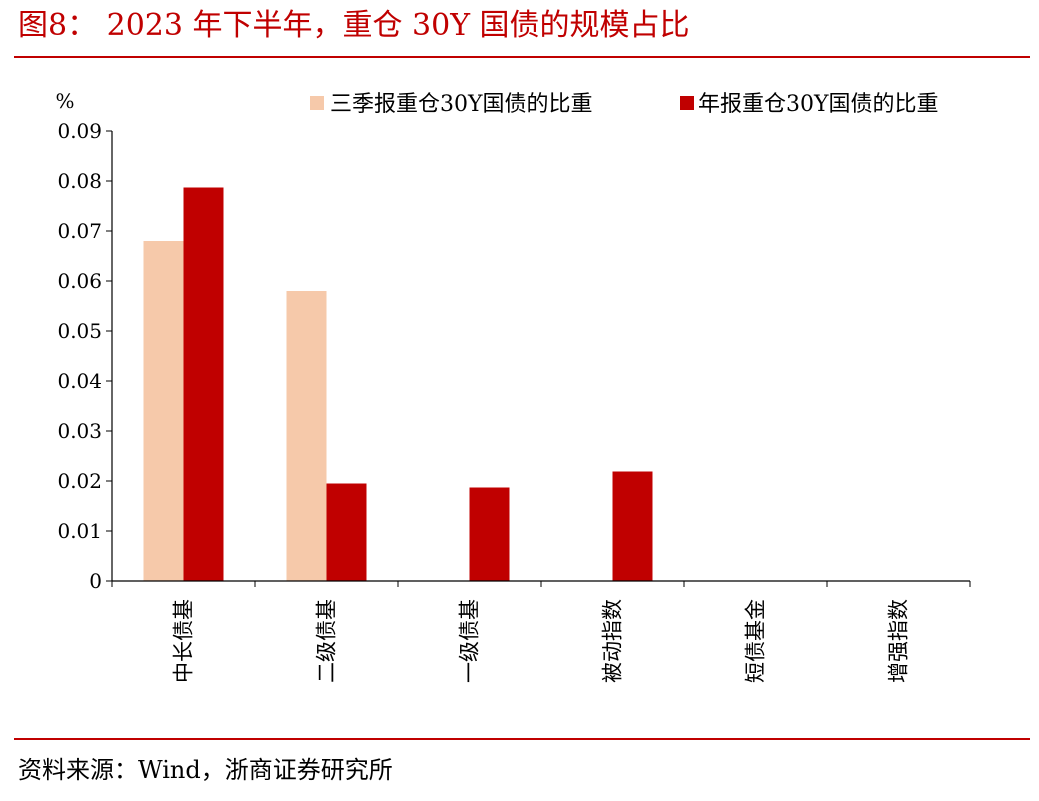 This screenshot has width=1039, height=801. What do you see at coordinates (184, 641) in the screenshot?
I see `category-label: 中长债基` at bounding box center [184, 641].